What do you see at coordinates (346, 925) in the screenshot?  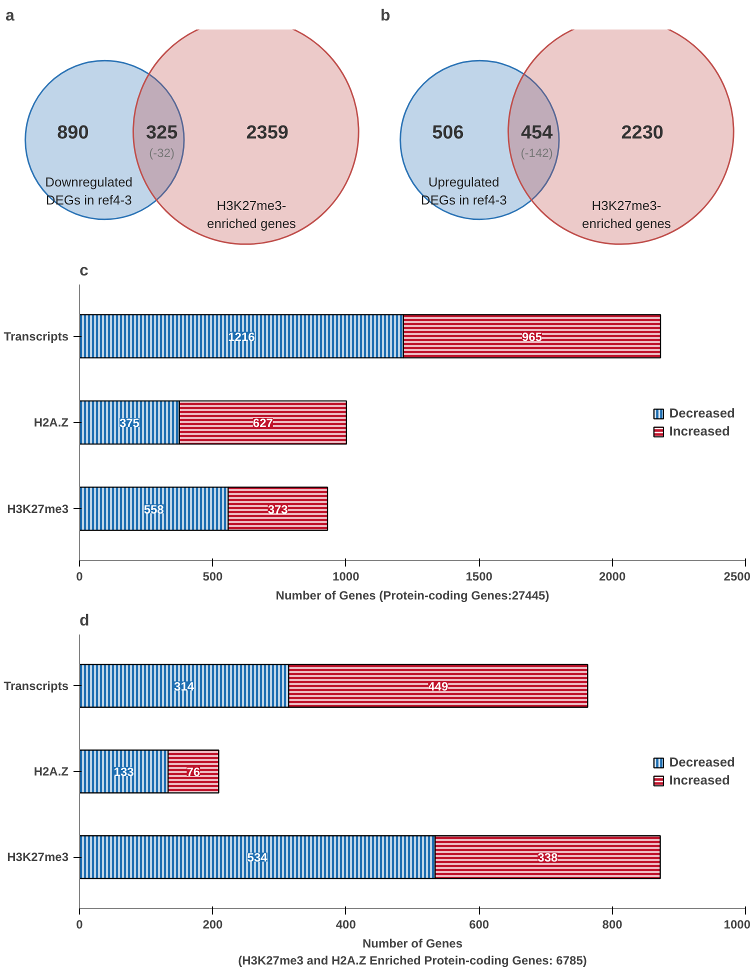 I see `x-tick-label: 400` at bounding box center [346, 925].